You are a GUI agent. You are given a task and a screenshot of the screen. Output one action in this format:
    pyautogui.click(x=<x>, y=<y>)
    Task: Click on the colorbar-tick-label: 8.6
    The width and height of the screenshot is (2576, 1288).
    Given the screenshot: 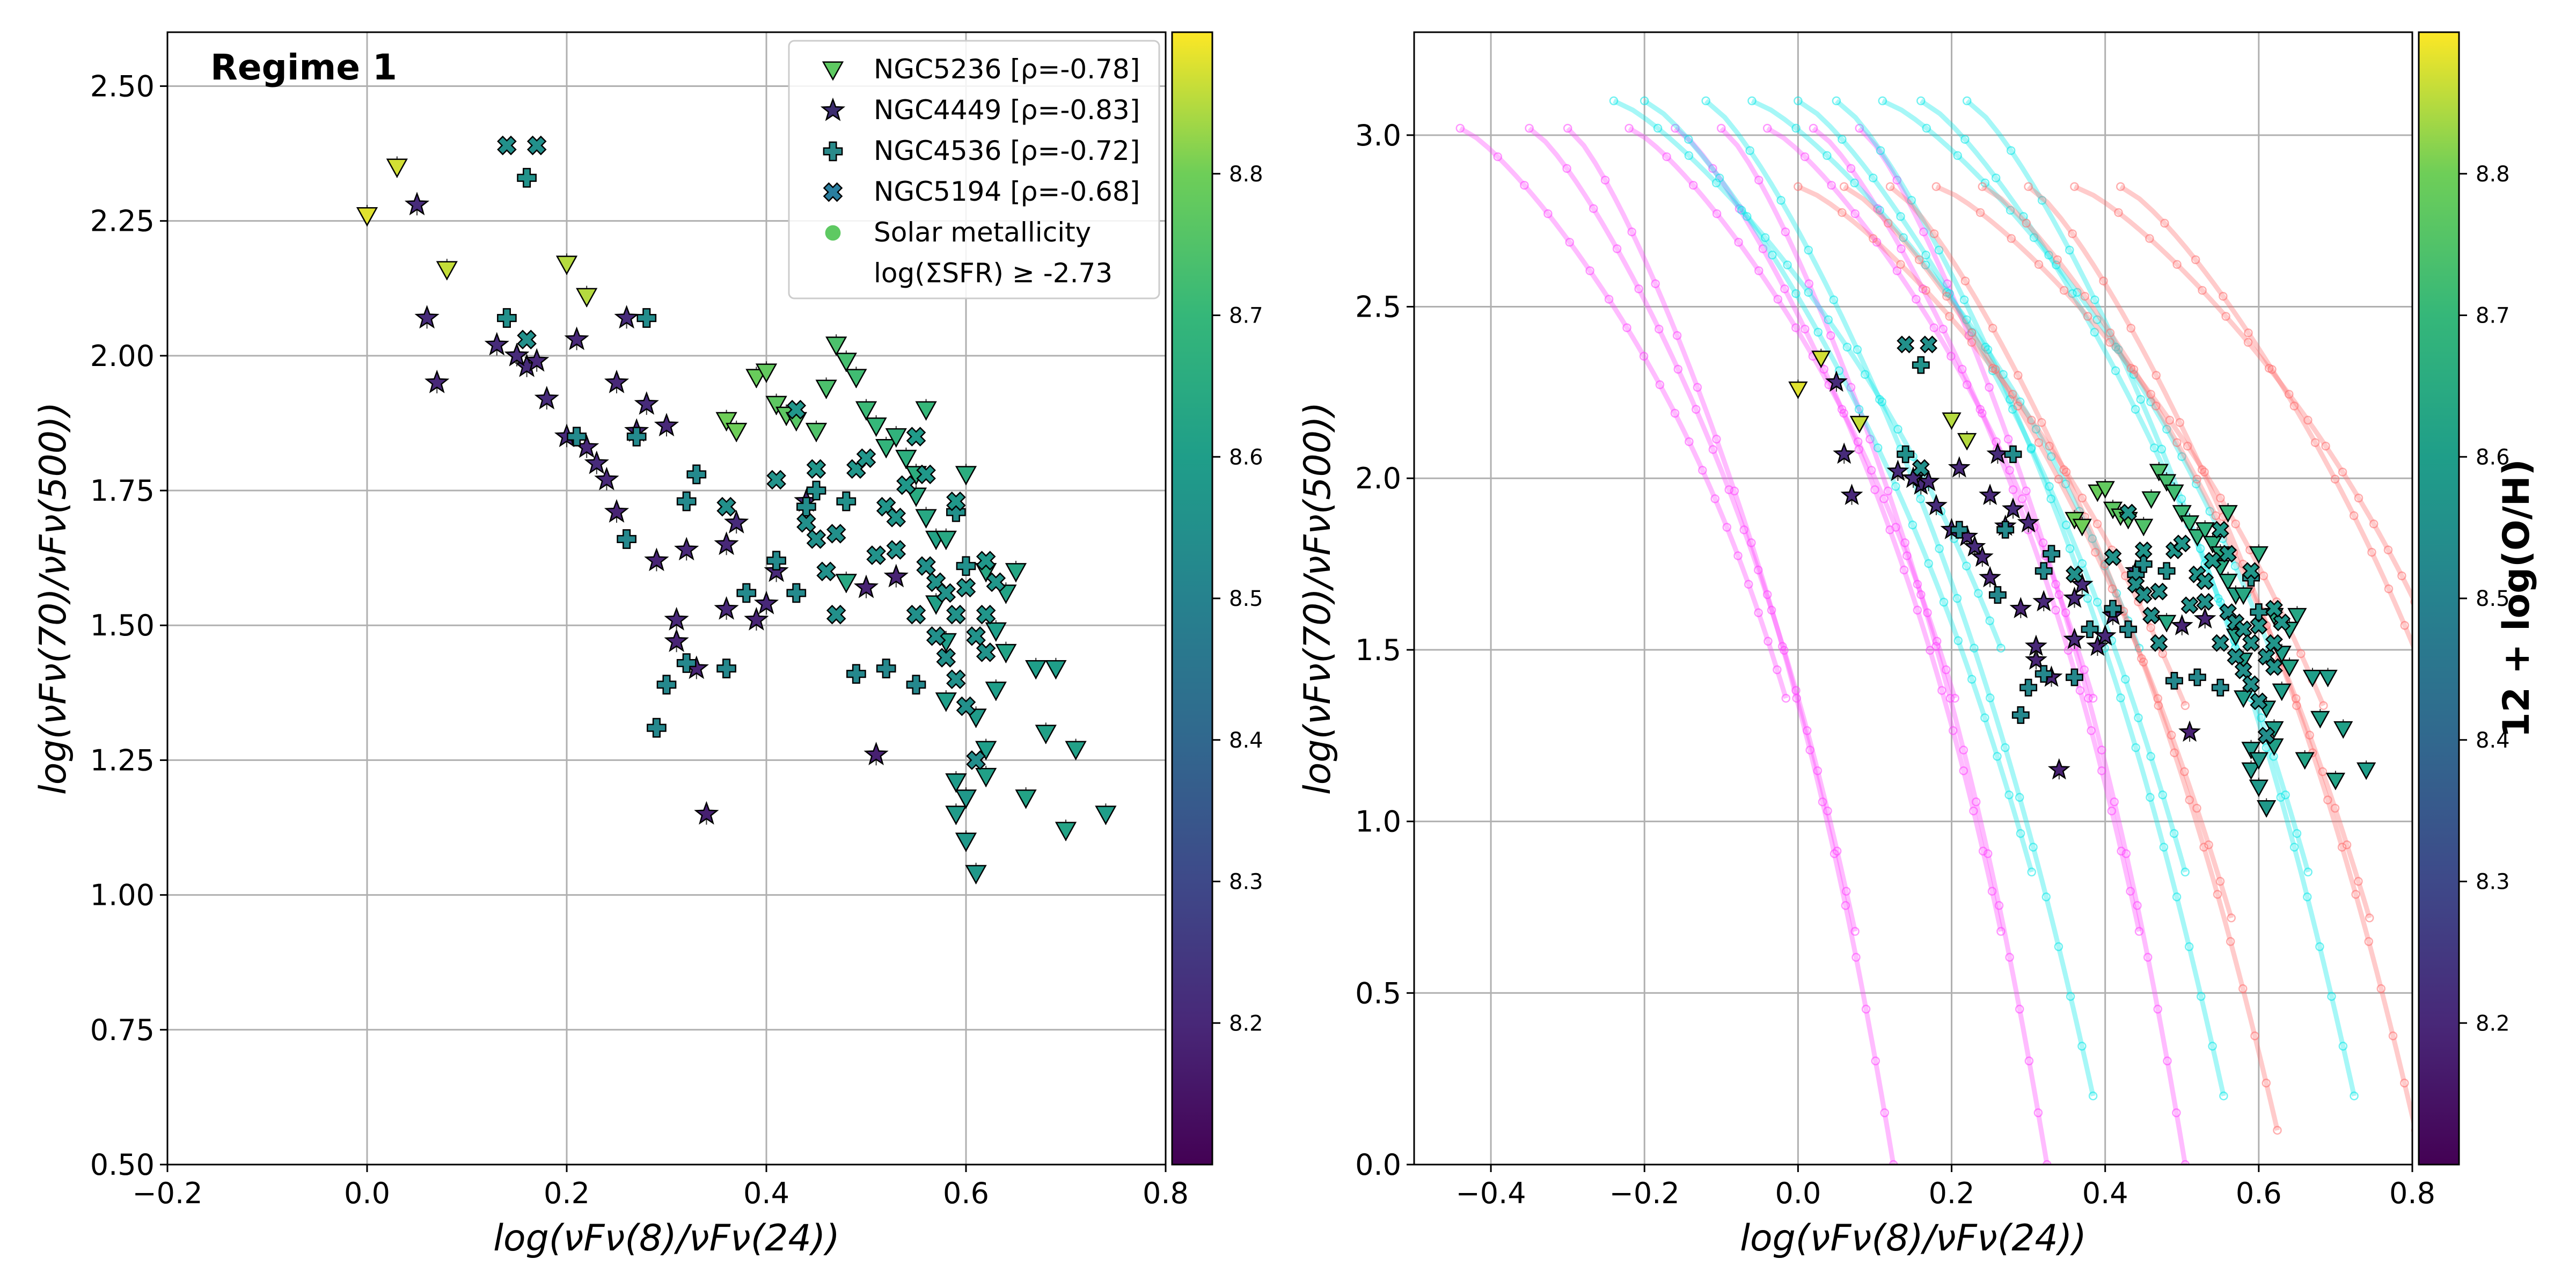 What is the action you would take?
    pyautogui.click(x=2493, y=457)
    